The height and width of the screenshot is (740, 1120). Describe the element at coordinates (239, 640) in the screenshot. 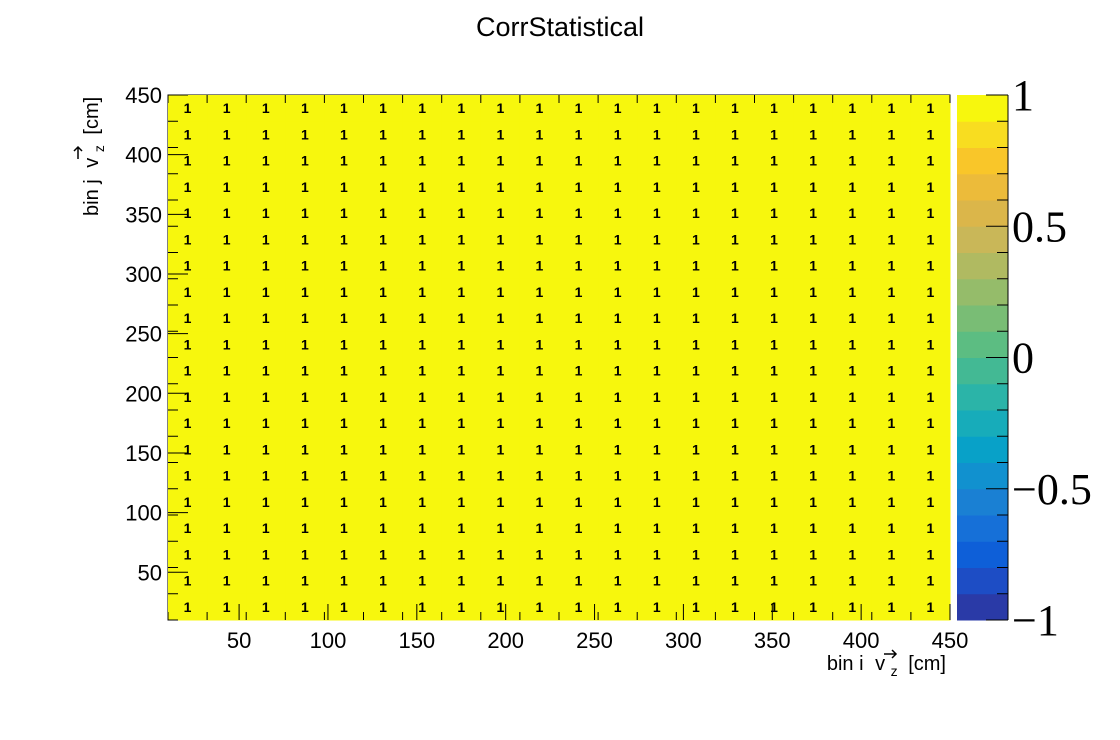

I see `x-tick-label: 50` at that location.